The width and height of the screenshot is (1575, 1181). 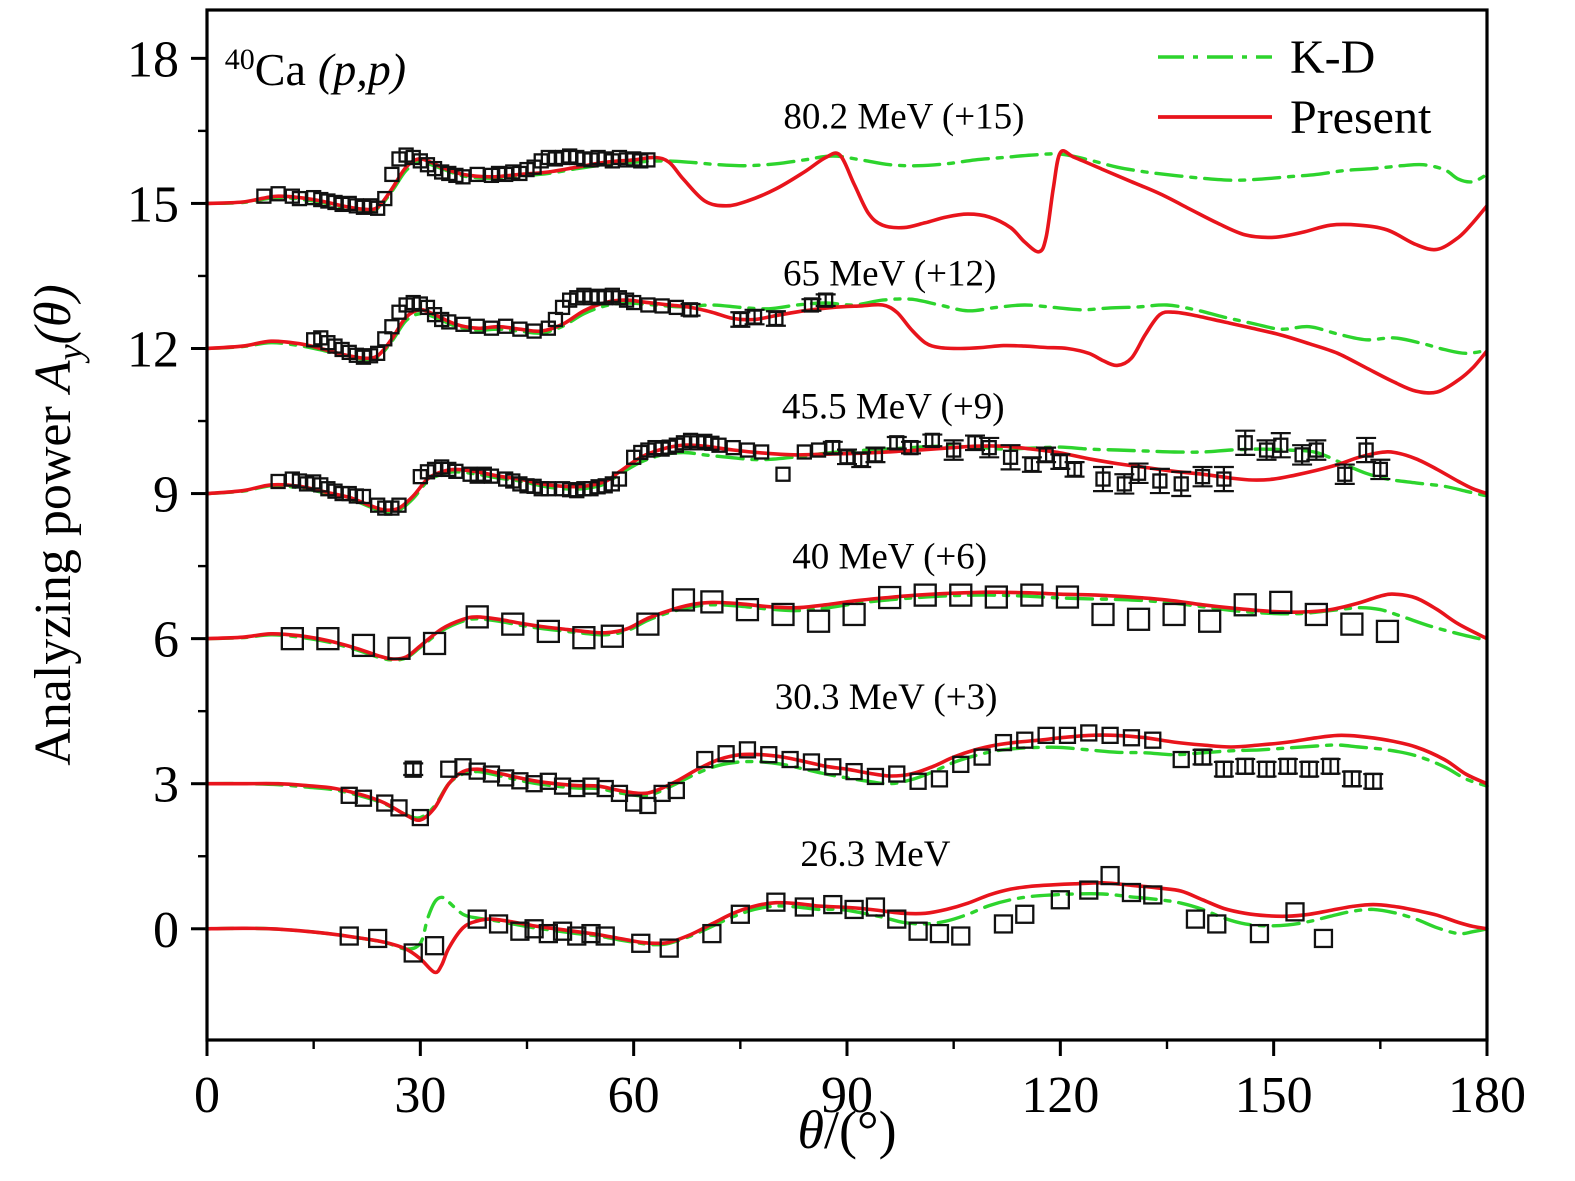 I want to click on x-axis-title: θ/(°), so click(x=846, y=1130).